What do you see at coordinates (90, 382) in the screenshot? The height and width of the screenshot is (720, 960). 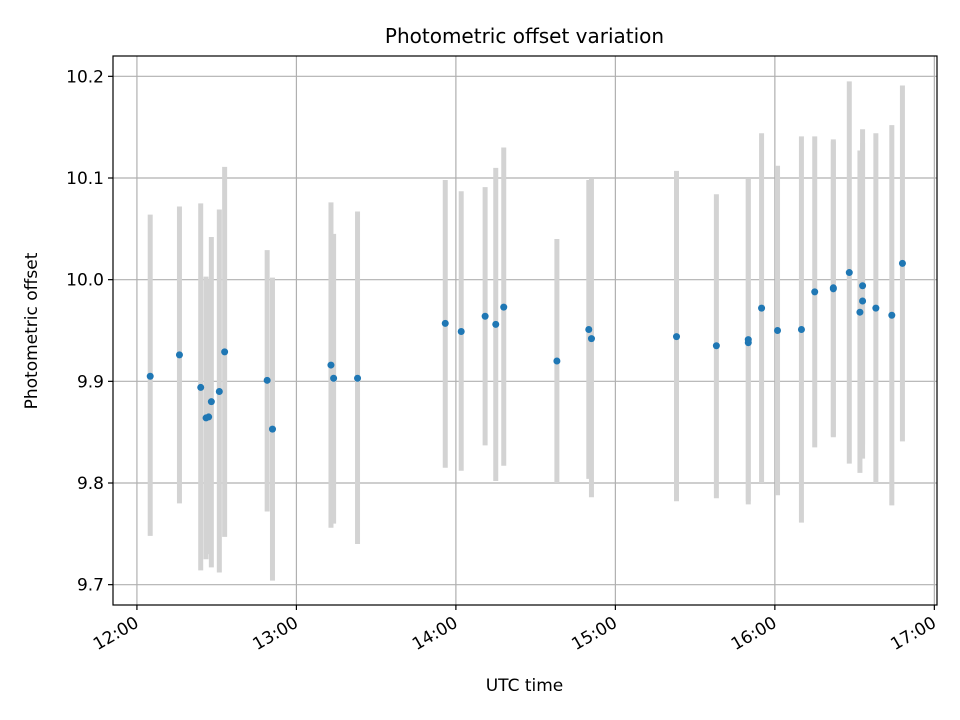 I see `y-tick-label: 9.9` at bounding box center [90, 382].